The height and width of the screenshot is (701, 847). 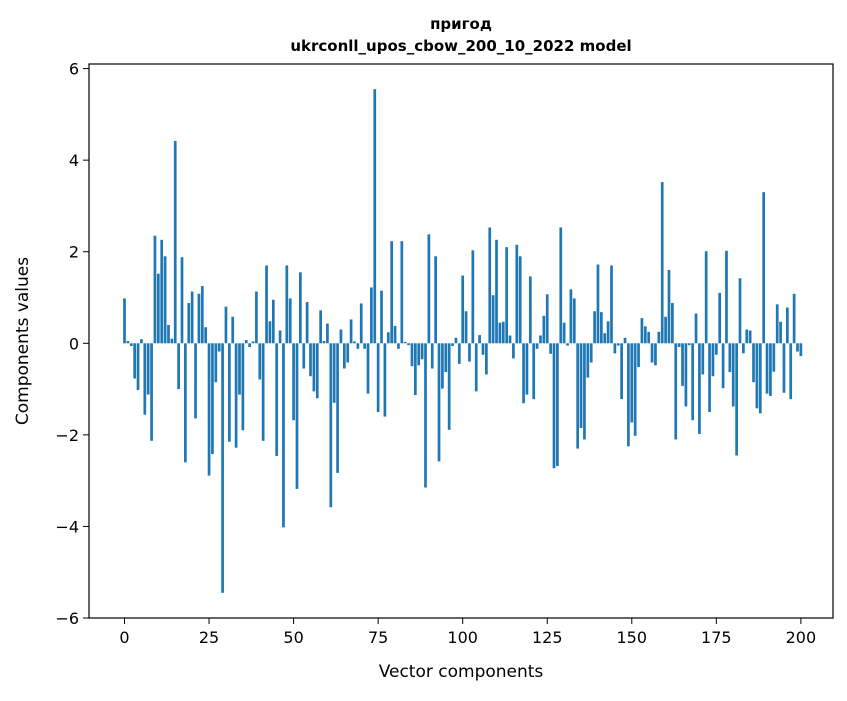 I want to click on y-tick-label: −4, so click(x=67, y=526).